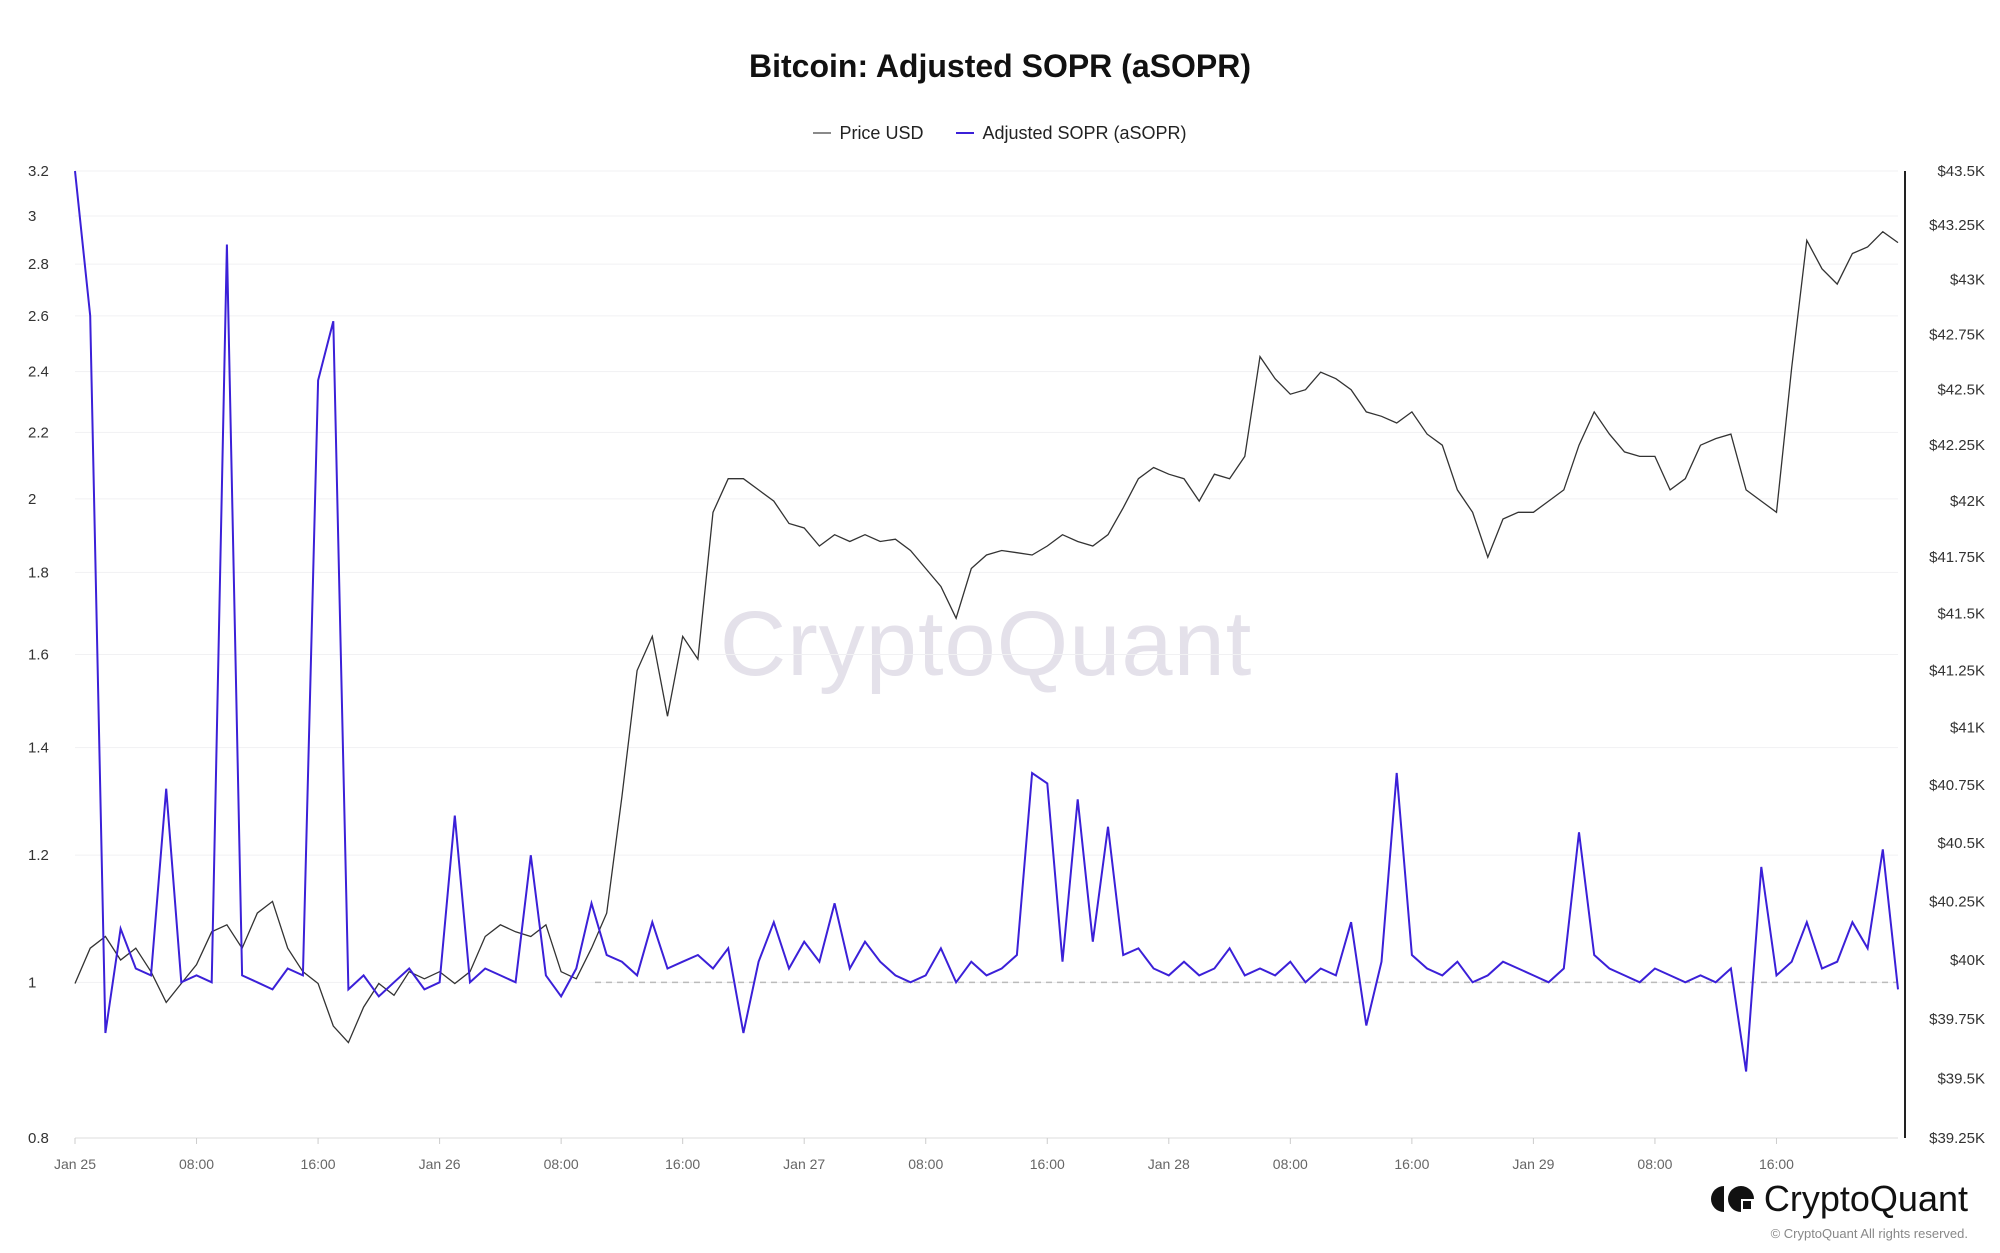 The image size is (2000, 1253). What do you see at coordinates (986, 644) in the screenshot?
I see `watermark: CryptoQuant` at bounding box center [986, 644].